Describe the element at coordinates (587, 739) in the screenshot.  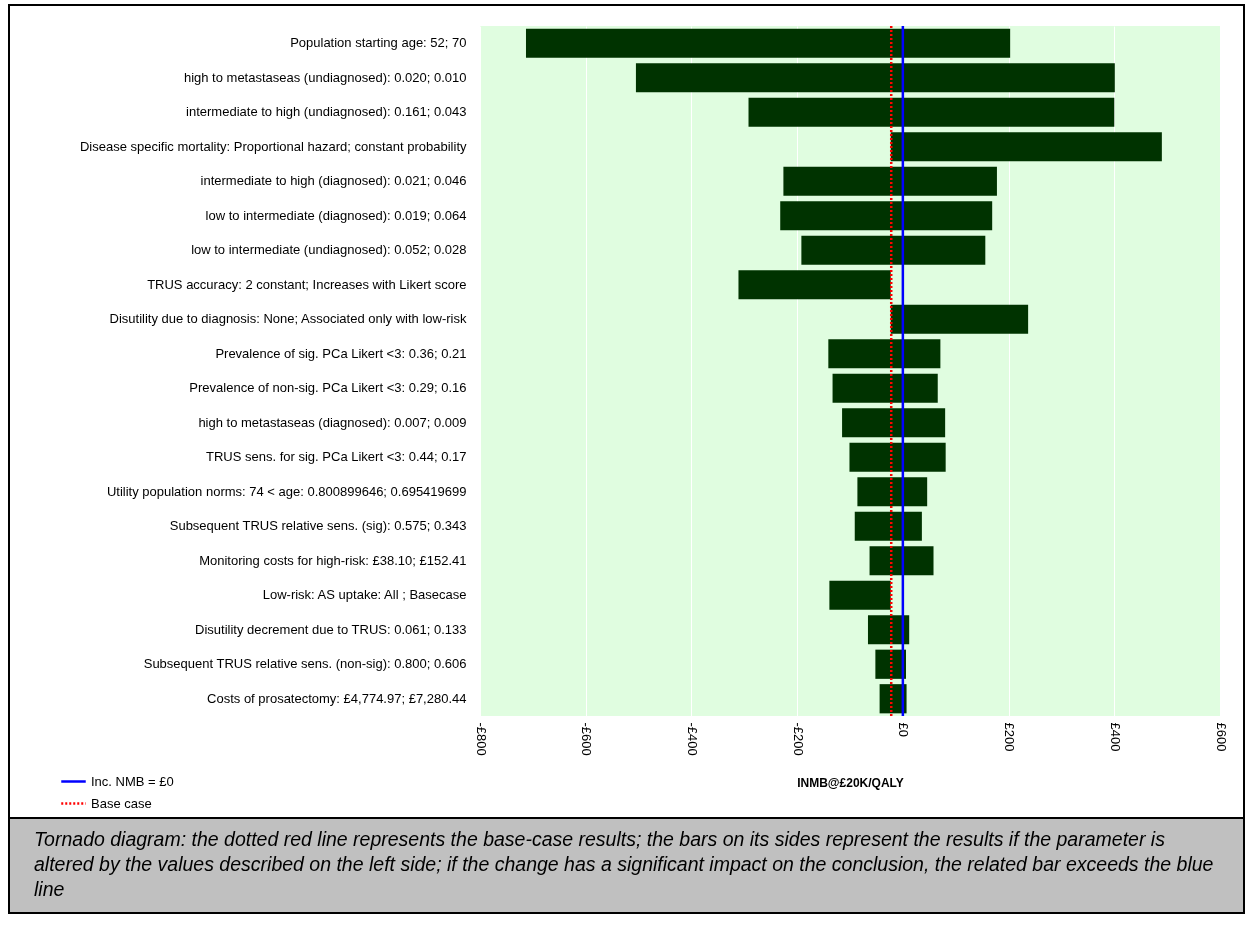
I see `x-tick-label: -£600` at that location.